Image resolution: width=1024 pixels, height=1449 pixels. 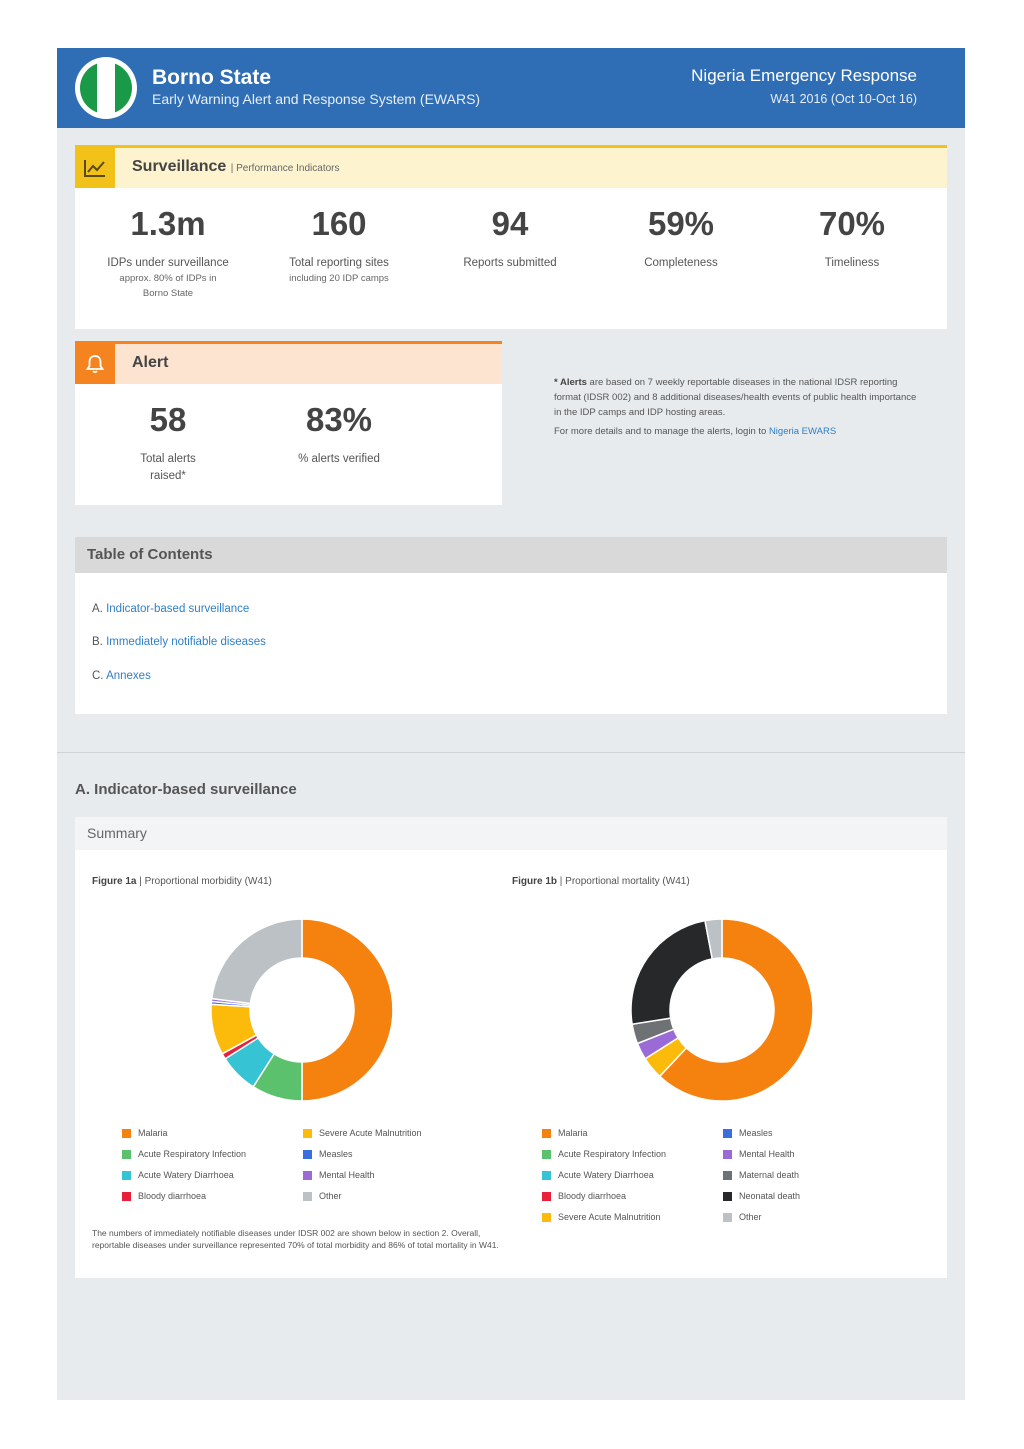 What do you see at coordinates (128, 676) in the screenshot?
I see `toc-link-annexes: Annexes` at bounding box center [128, 676].